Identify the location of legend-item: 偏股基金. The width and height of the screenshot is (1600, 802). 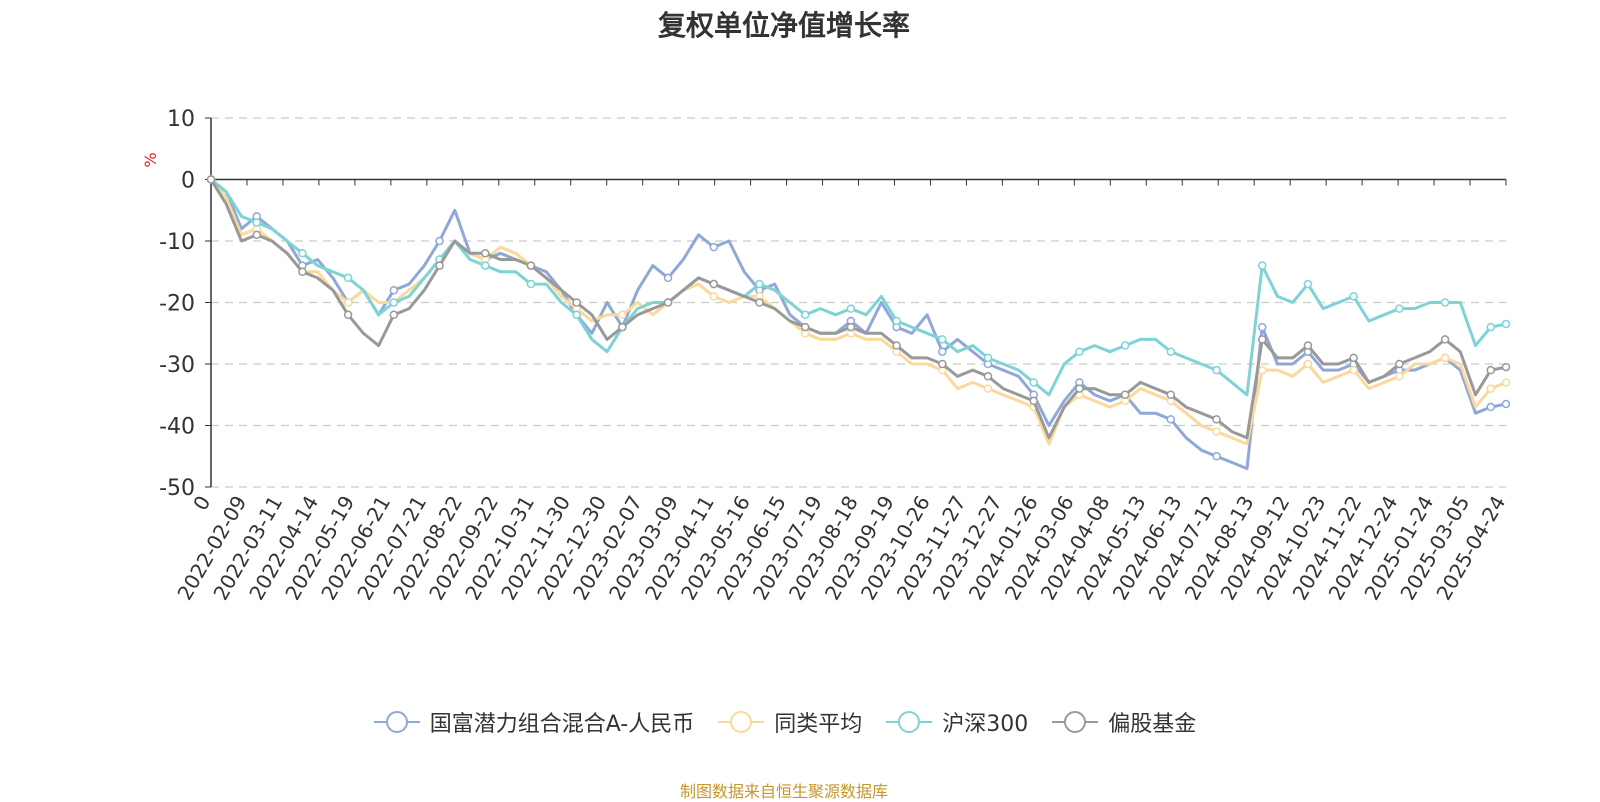
(1123, 722).